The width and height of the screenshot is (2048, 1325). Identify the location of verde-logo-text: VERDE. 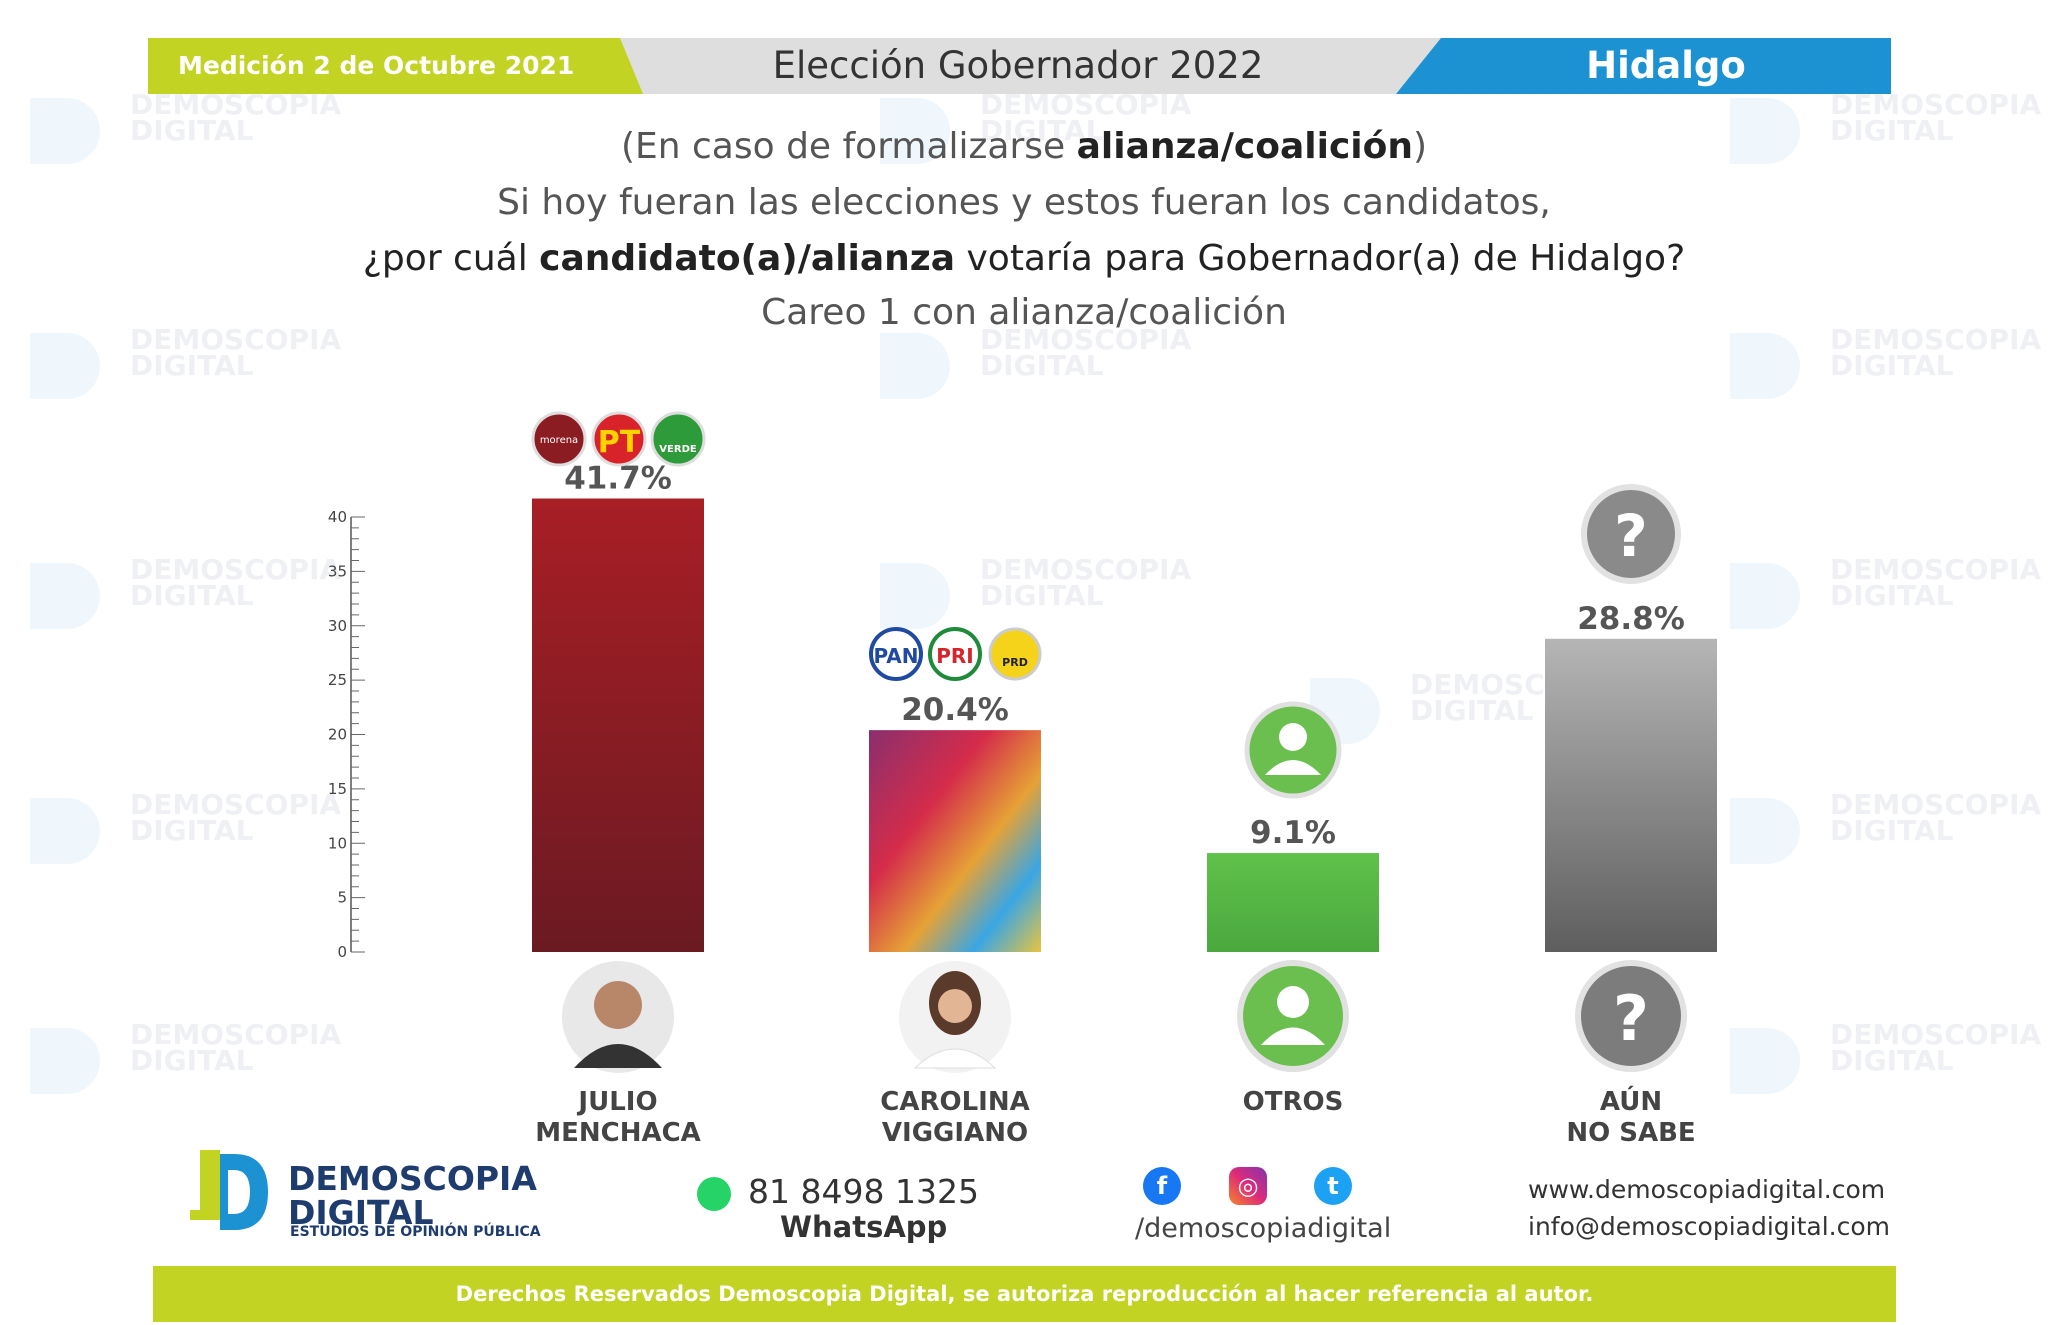
(678, 449).